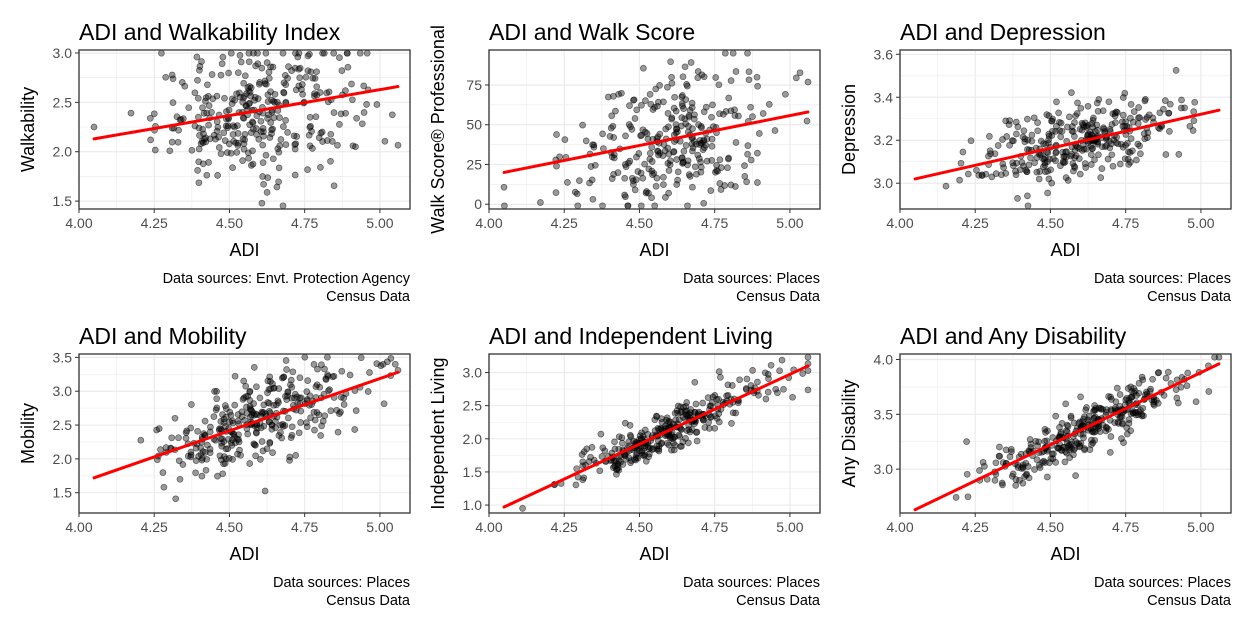  I want to click on x-tick-label: 4.00, so click(488, 223).